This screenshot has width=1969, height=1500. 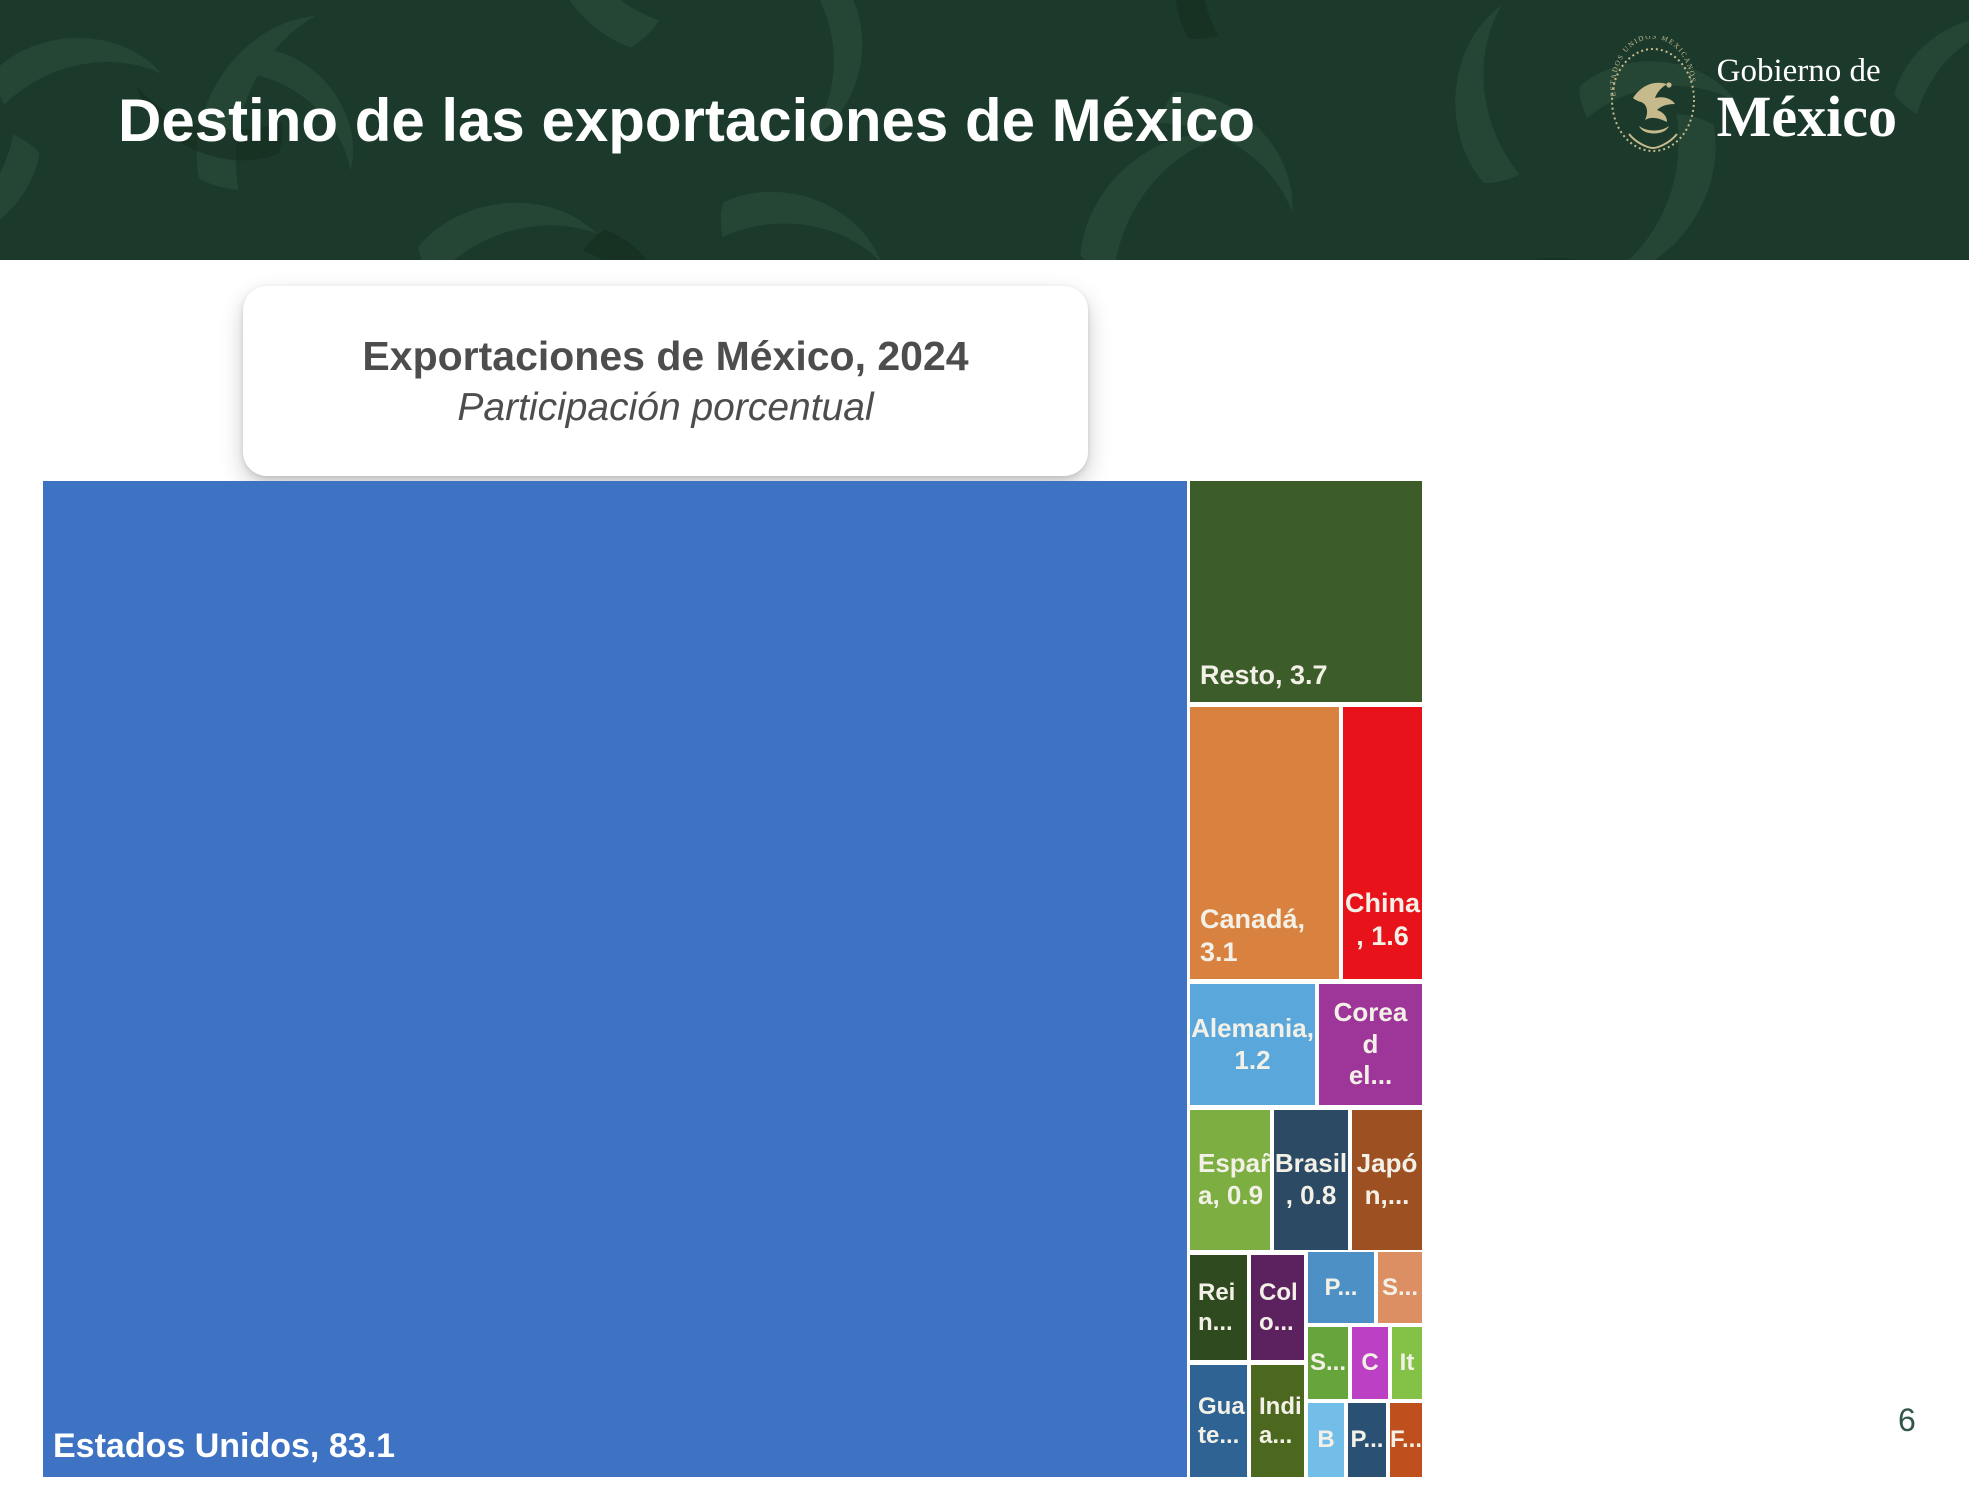 I want to click on cell-label: Canadá, 3.1, so click(x=1253, y=936).